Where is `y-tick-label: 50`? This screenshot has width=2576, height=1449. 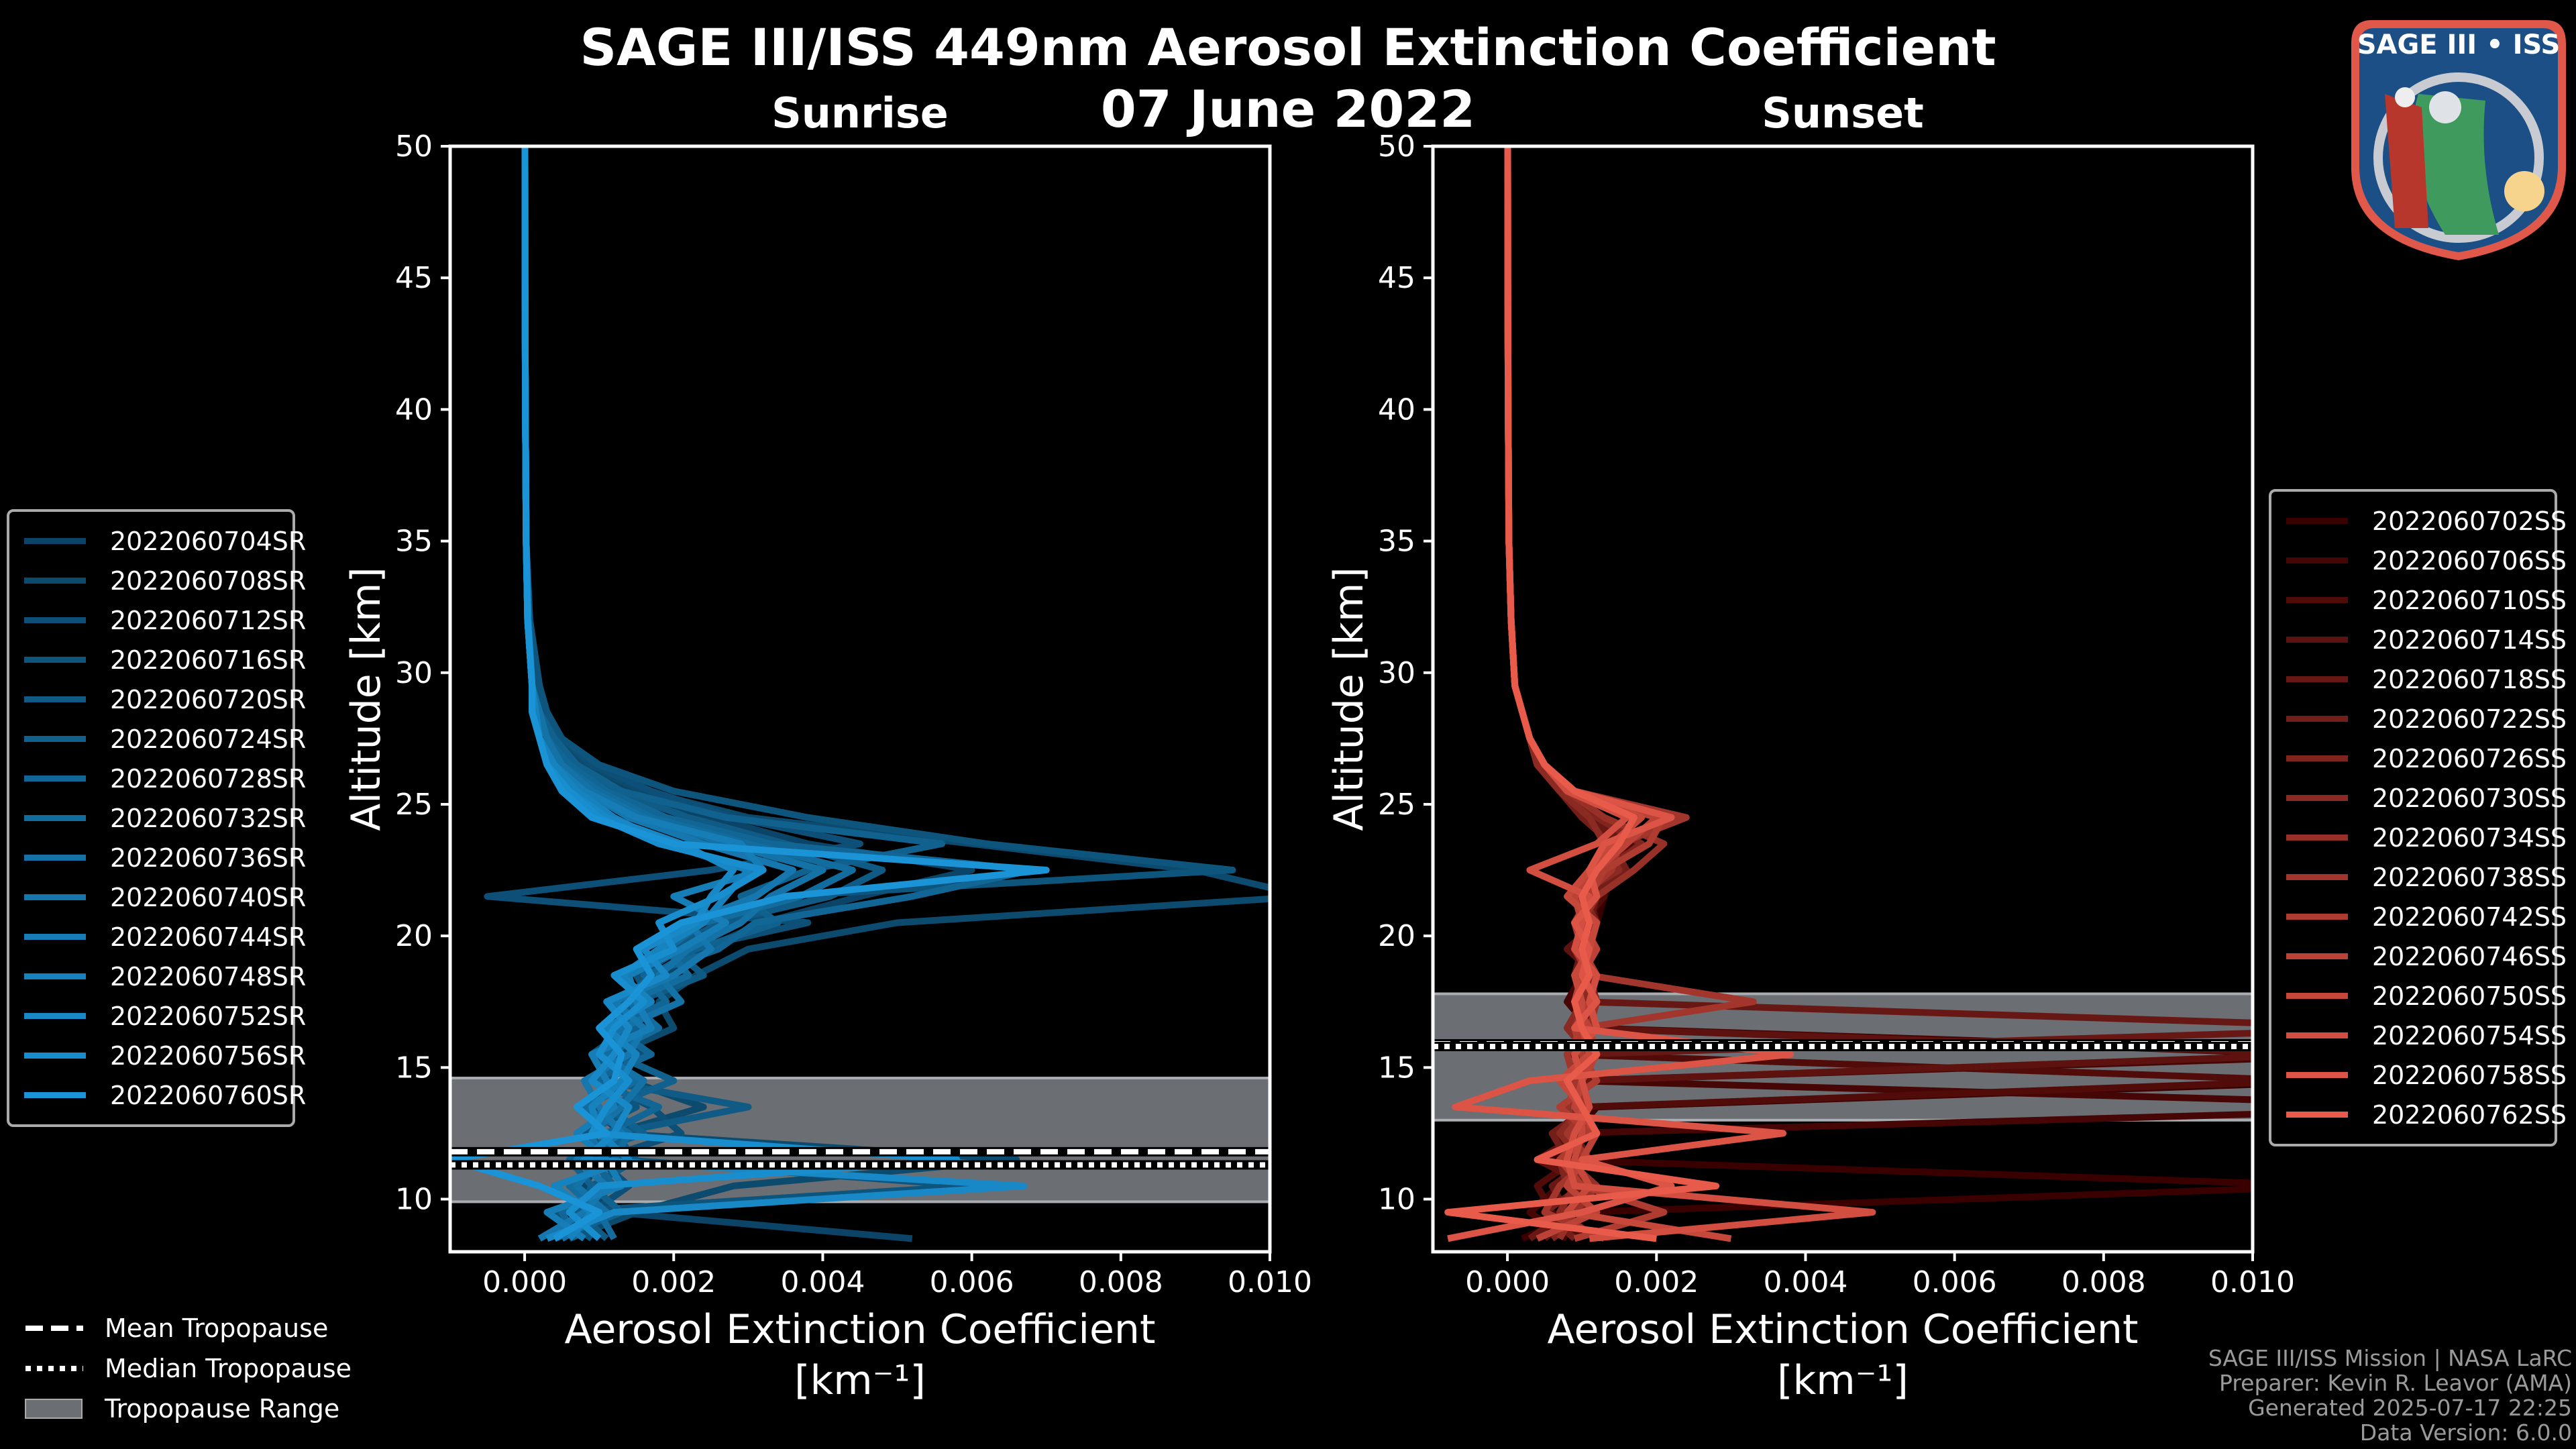
y-tick-label: 50 is located at coordinates (414, 146).